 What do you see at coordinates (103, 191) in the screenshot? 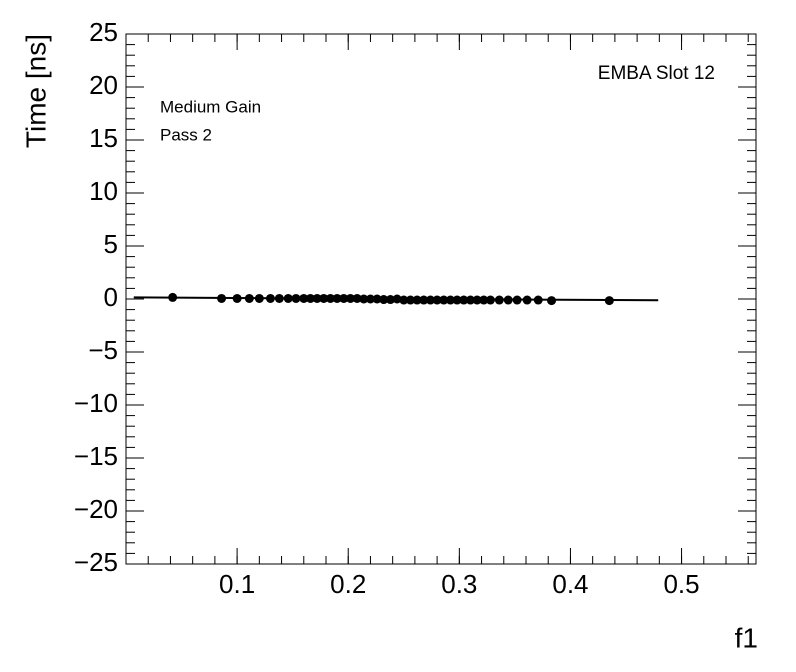
I see `y-tick-label: 10` at bounding box center [103, 191].